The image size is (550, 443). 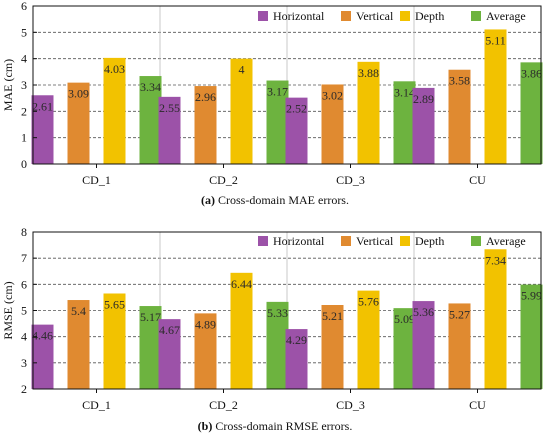 I want to click on data-label: 4.29, so click(x=296, y=340).